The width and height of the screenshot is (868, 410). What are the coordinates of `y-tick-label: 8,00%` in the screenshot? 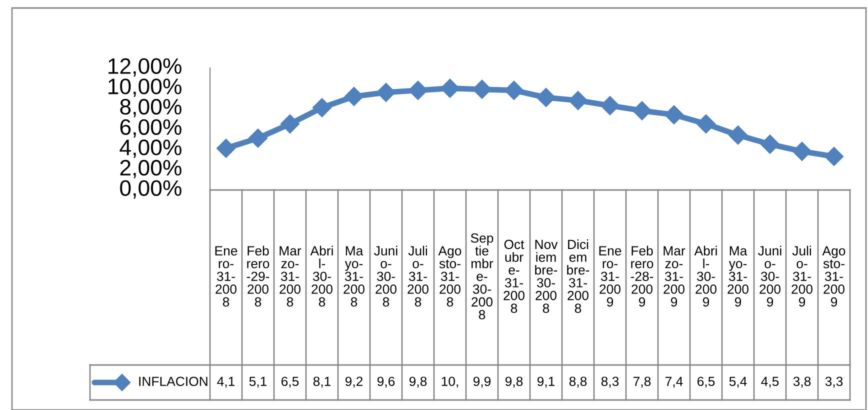 It's located at (151, 108).